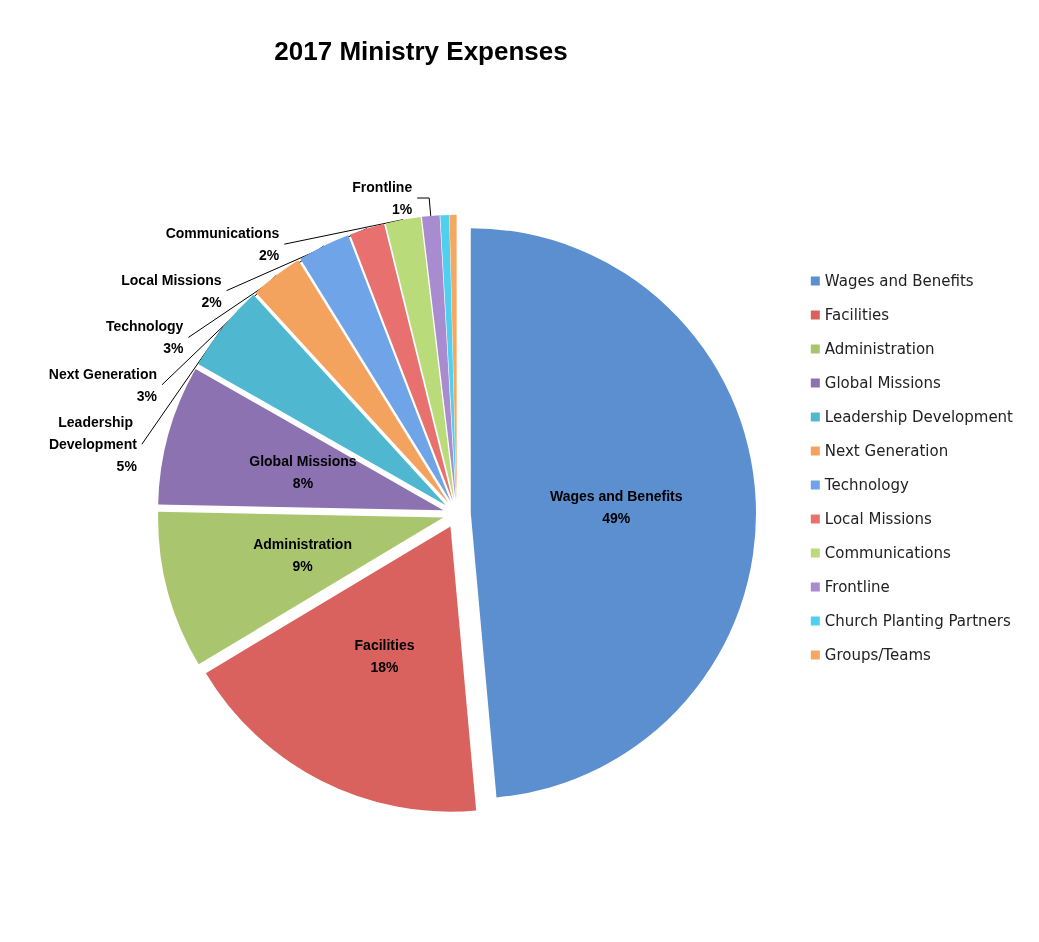 The height and width of the screenshot is (942, 1039). Describe the element at coordinates (102, 373) in the screenshot. I see `slice-label: Next Generation` at that location.